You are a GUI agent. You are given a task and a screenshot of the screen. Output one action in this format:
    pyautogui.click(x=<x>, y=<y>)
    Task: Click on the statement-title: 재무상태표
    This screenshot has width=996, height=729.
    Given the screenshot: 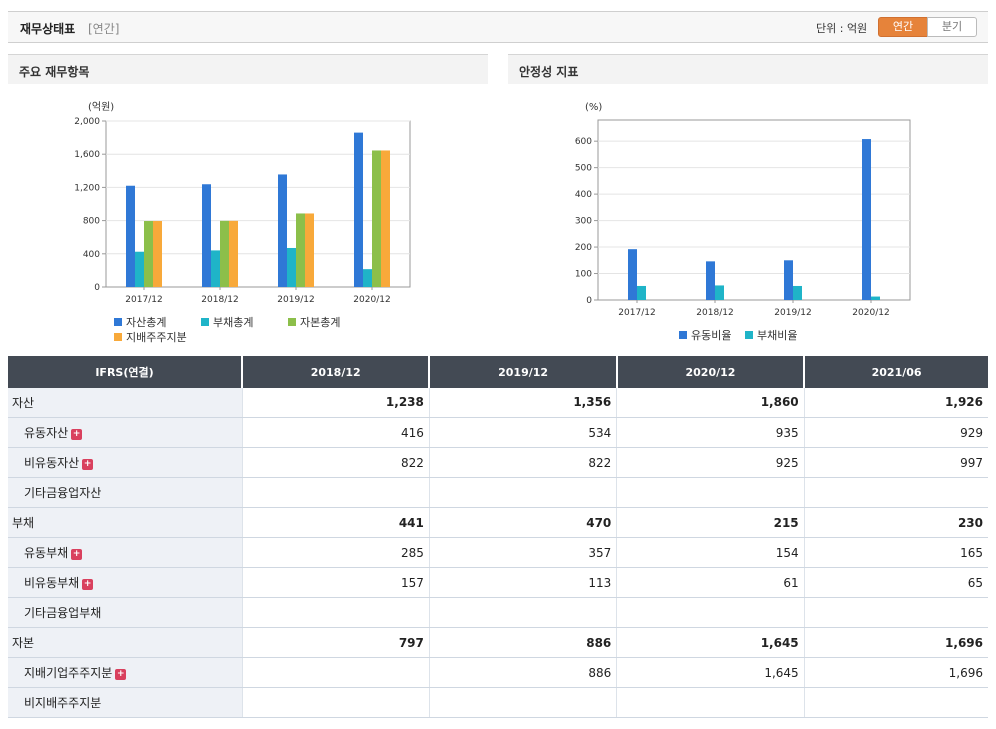 What is the action you would take?
    pyautogui.click(x=48, y=29)
    